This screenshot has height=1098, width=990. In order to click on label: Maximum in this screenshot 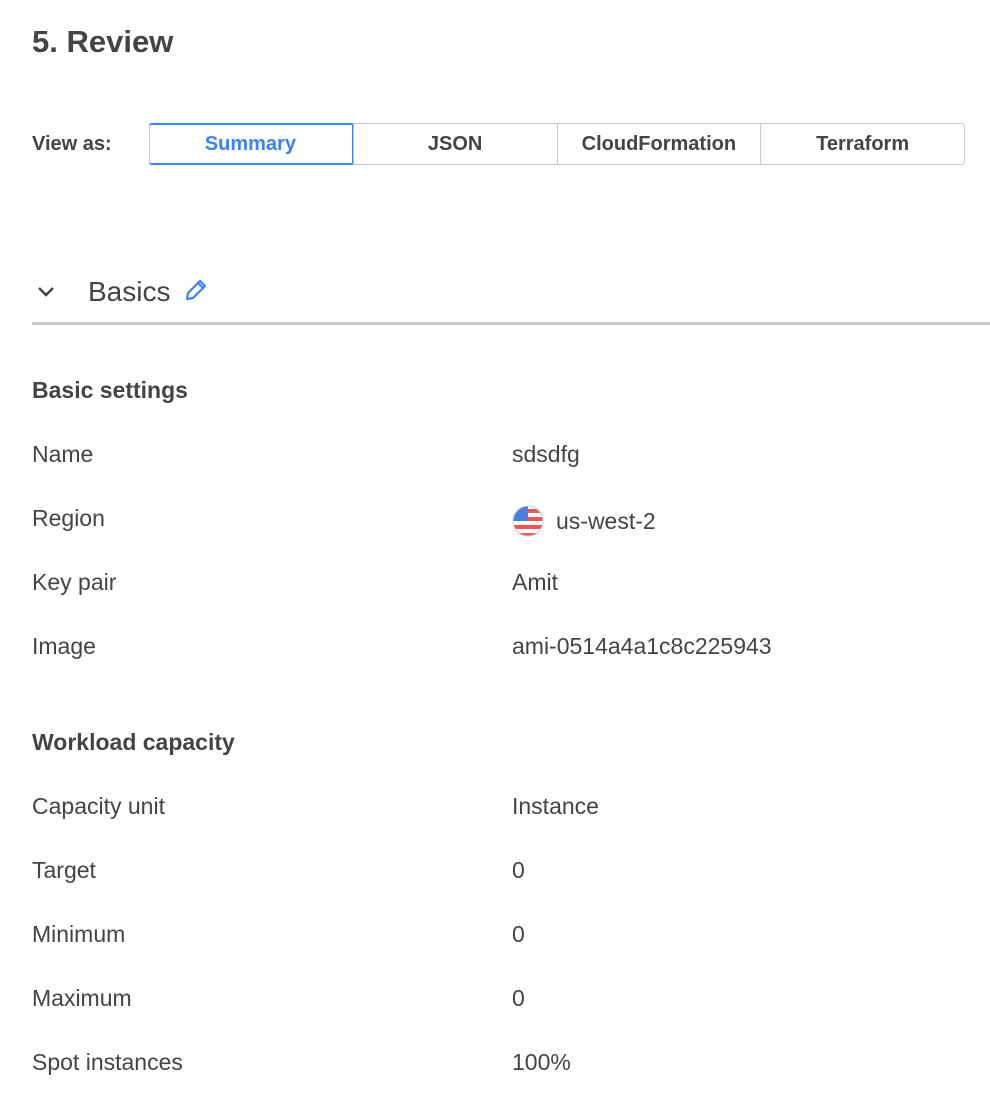, I will do `click(82, 998)`.